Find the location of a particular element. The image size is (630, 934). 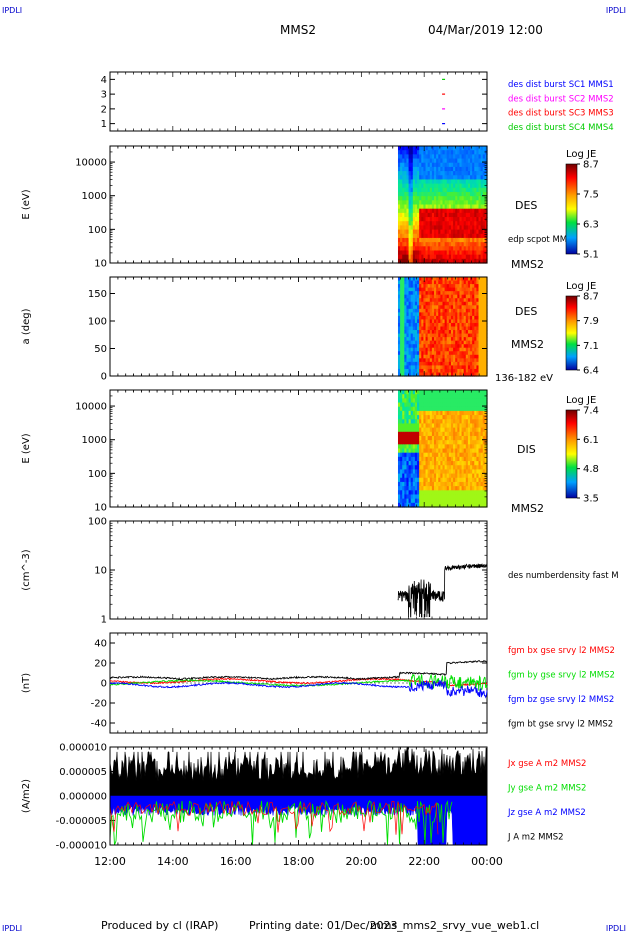

corner-tag-bottom-right: IPDLI is located at coordinates (615, 928).